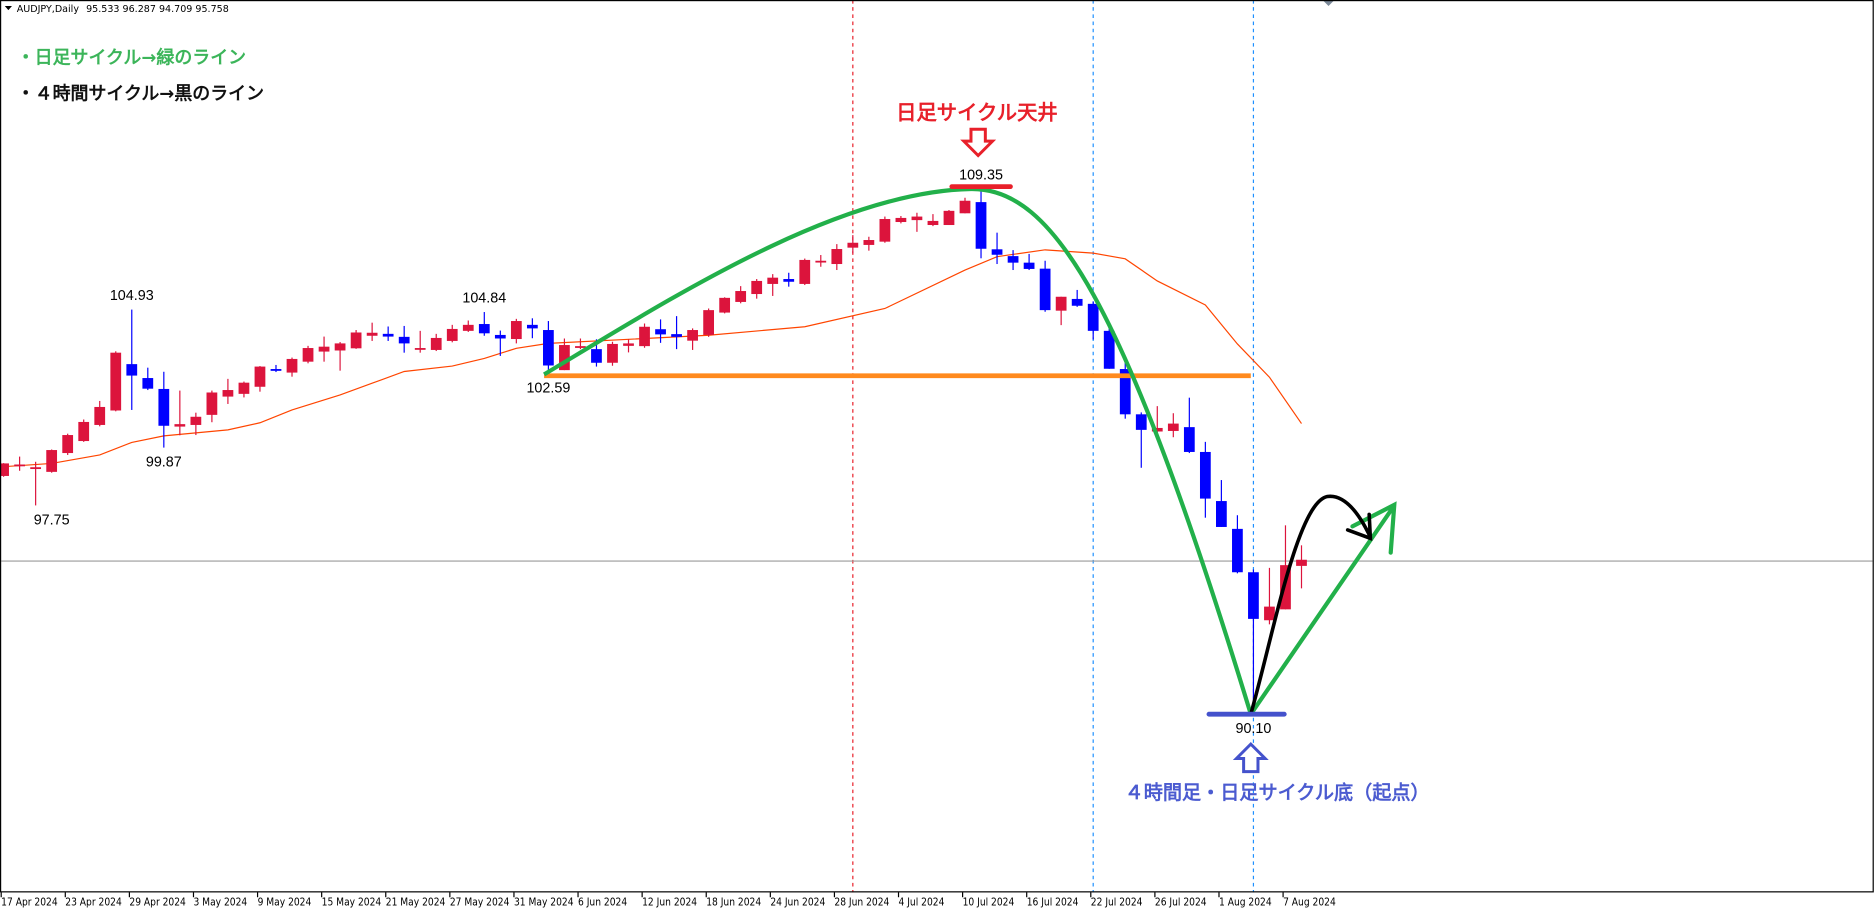  I want to click on price-label: 99.87, so click(164, 463).